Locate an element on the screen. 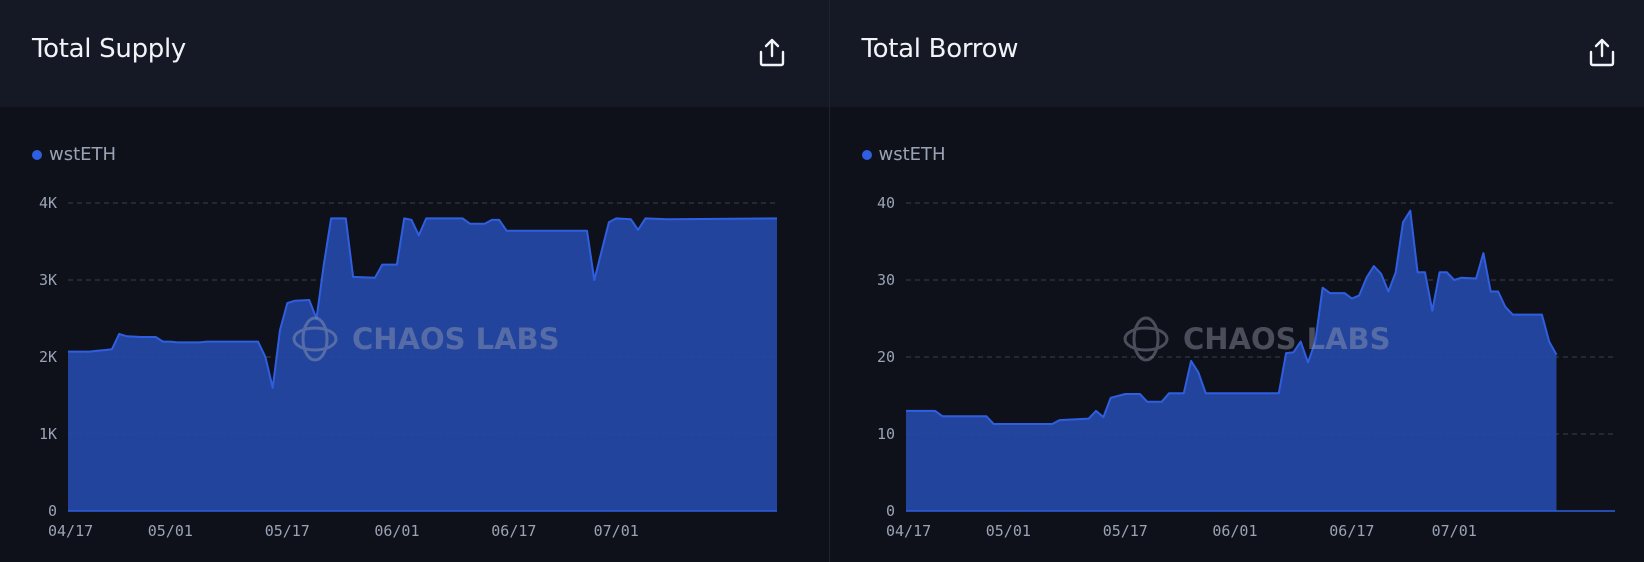 This screenshot has width=1644, height=562. panel-header: Total Borrow is located at coordinates (1236, 53).